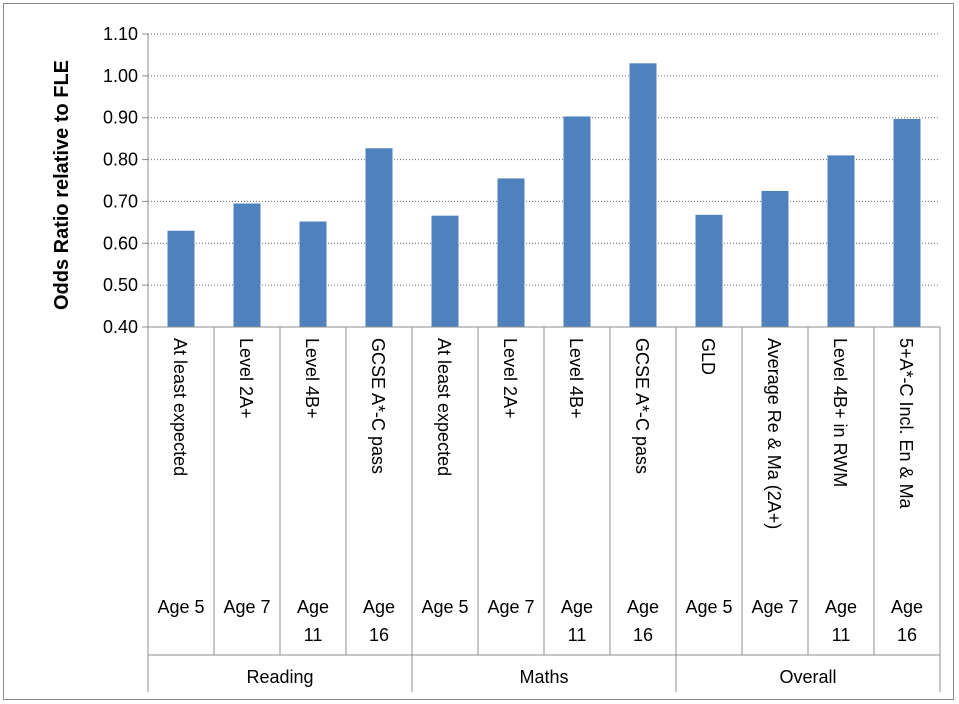 The width and height of the screenshot is (959, 704). What do you see at coordinates (120, 34) in the screenshot?
I see `y-tick-label: 1.10` at bounding box center [120, 34].